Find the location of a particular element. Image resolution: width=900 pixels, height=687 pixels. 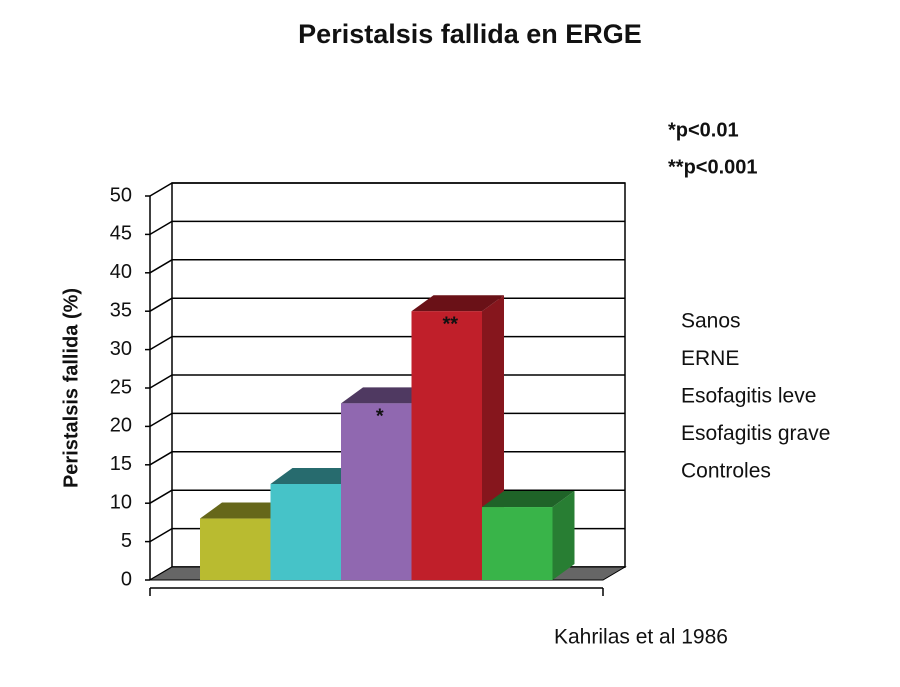

y-tick-label: 10 is located at coordinates (121, 502).